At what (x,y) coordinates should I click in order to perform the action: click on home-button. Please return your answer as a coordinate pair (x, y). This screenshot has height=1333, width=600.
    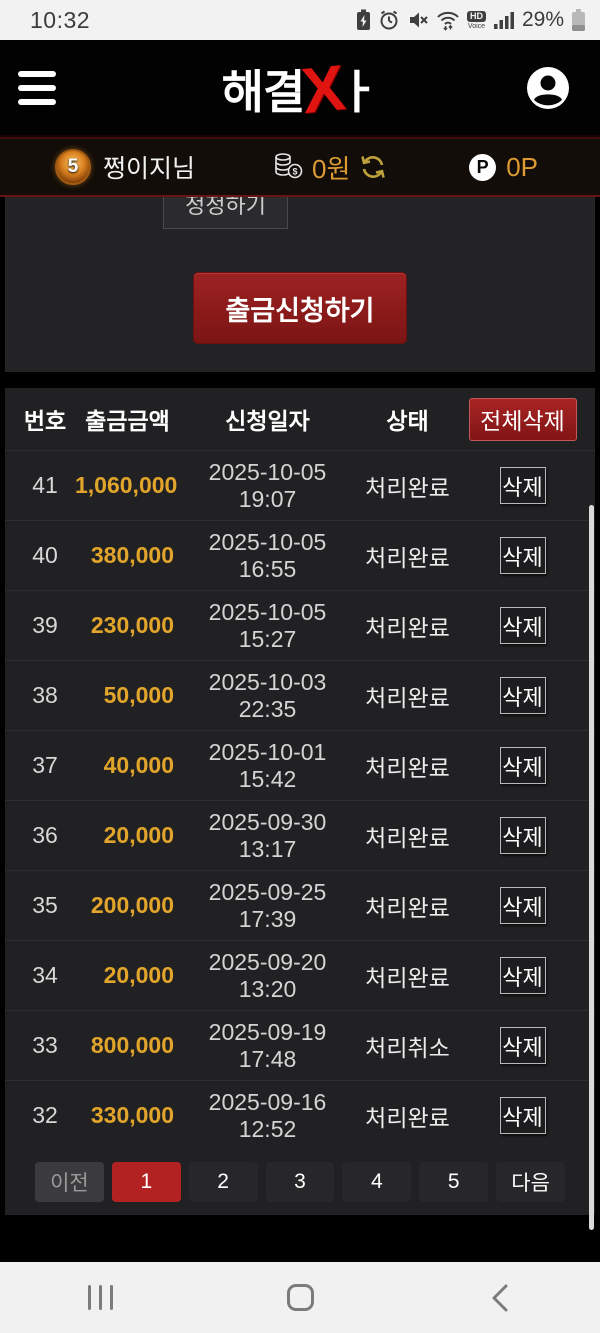
    Looking at the image, I should click on (300, 1297).